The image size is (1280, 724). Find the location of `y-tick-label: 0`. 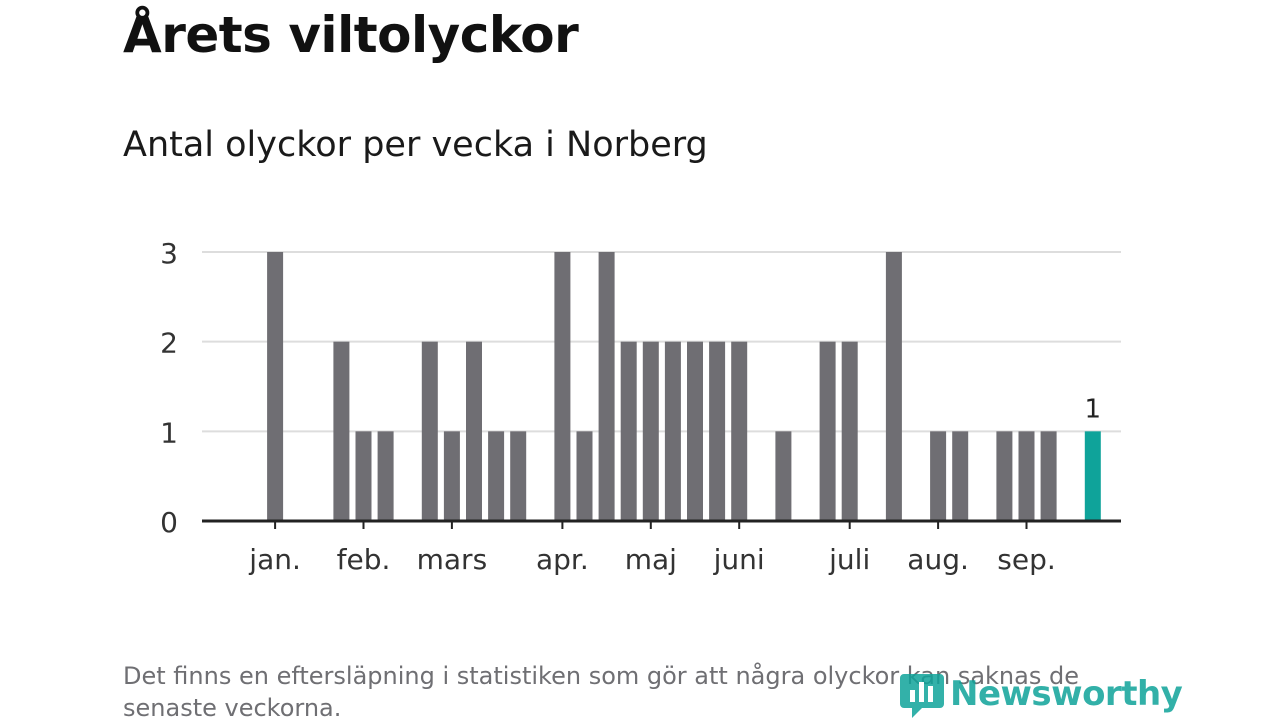

y-tick-label: 0 is located at coordinates (169, 522).